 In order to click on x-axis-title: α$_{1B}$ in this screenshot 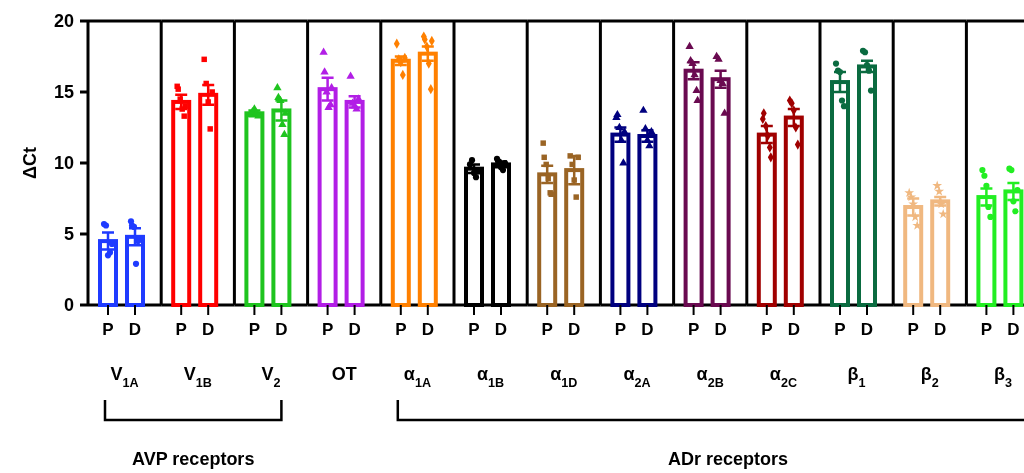, I will do `click(491, 377)`.